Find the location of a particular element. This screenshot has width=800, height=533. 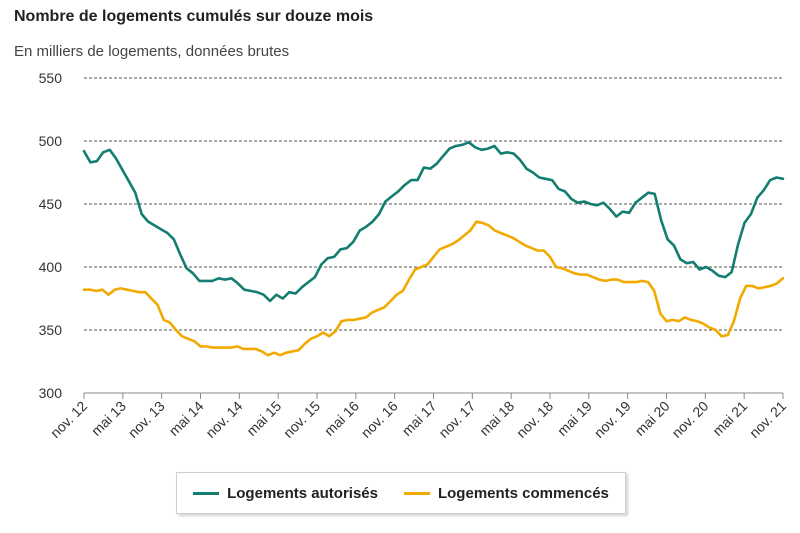

x-tick-label: nov. 17 is located at coordinates (456, 419).